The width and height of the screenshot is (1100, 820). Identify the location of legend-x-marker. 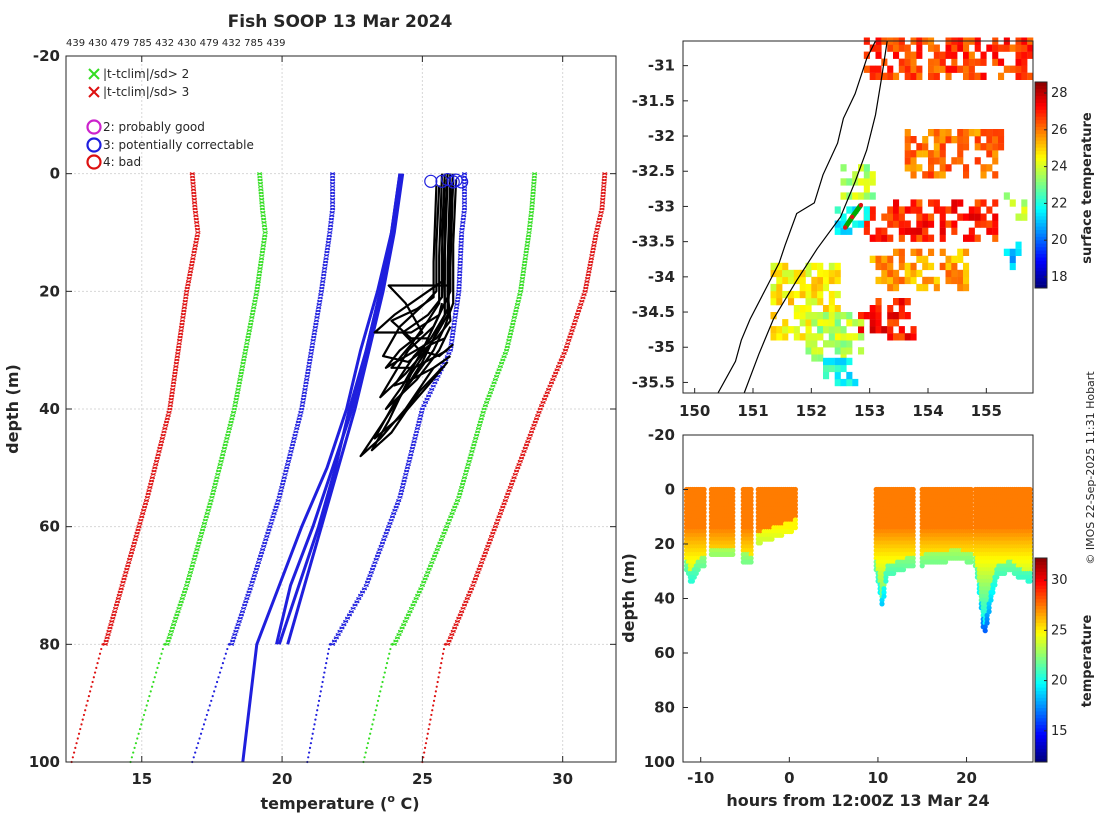
(94, 92).